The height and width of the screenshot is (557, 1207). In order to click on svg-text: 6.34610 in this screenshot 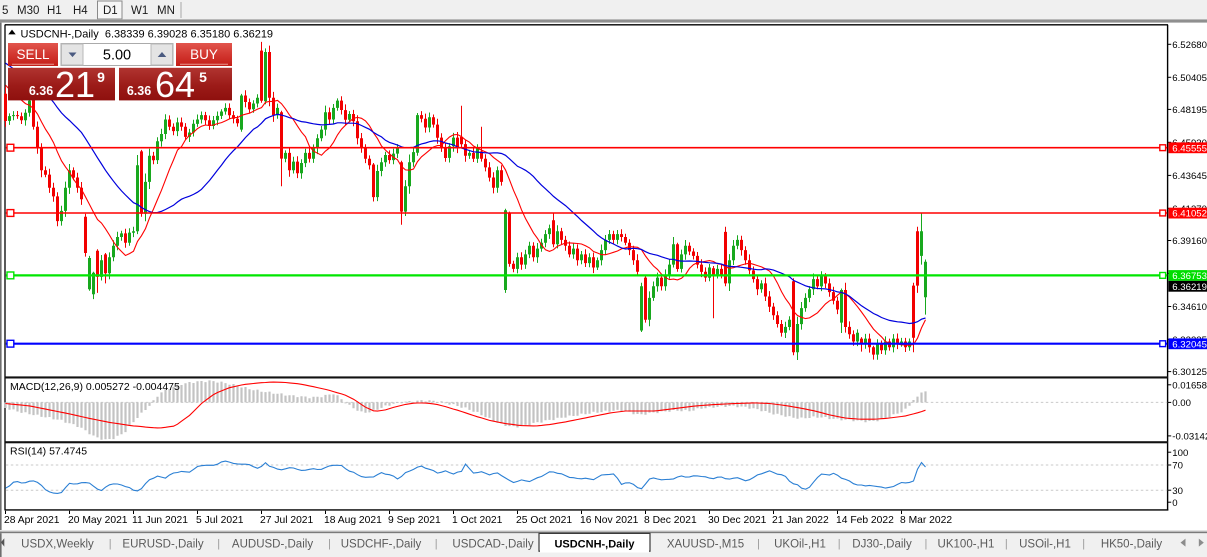, I will do `click(1189, 307)`.